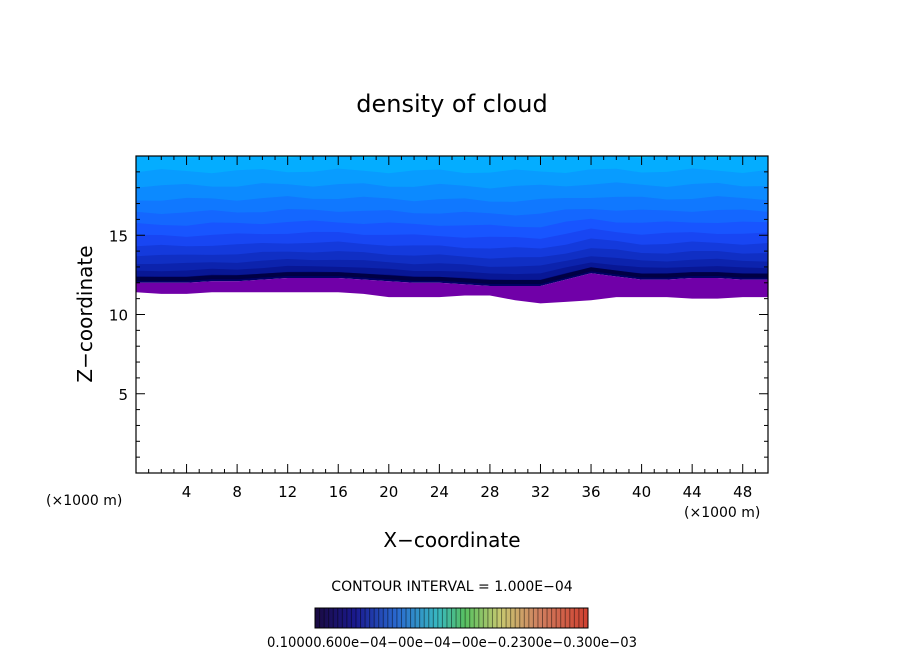 The height and width of the screenshot is (654, 904). I want to click on x-tick-label-8: 8, so click(237, 492).